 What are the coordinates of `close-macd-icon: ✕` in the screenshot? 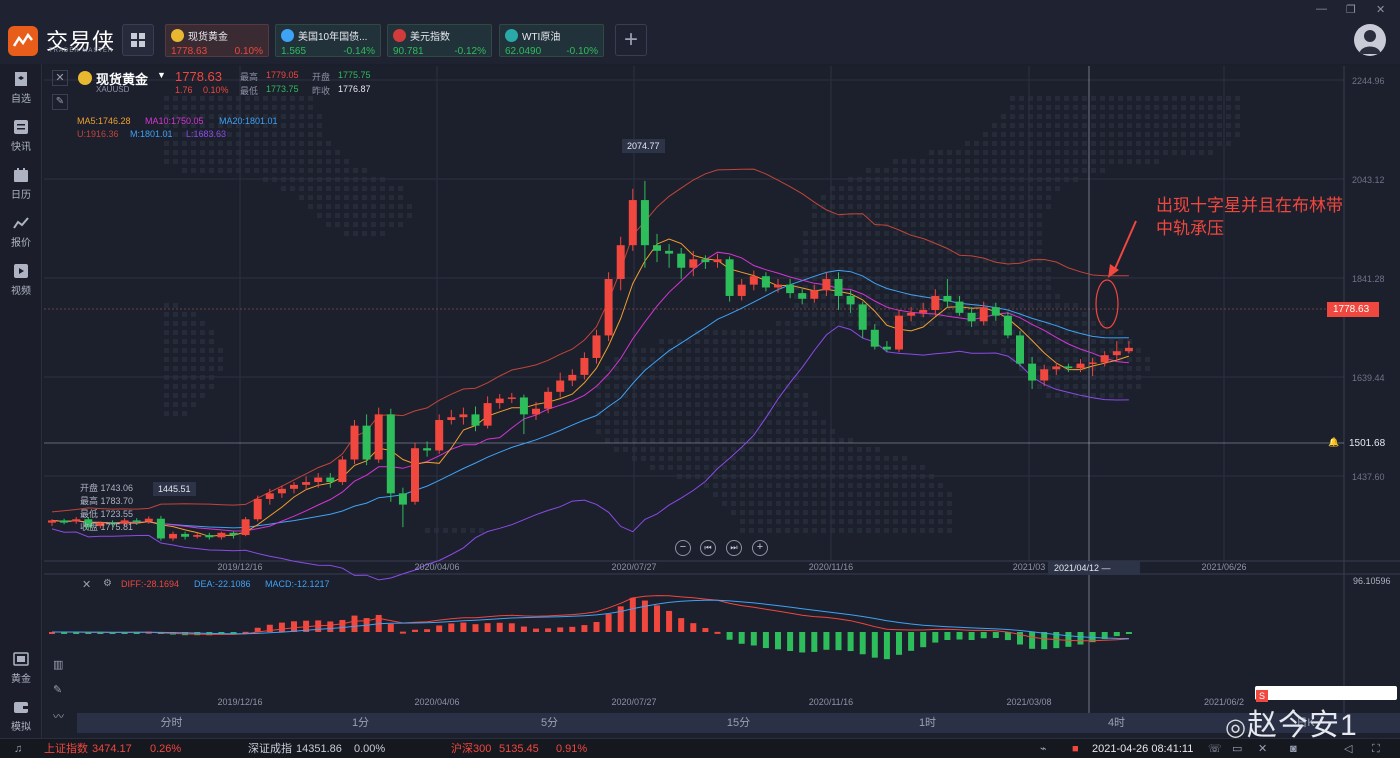 It's located at (87, 585).